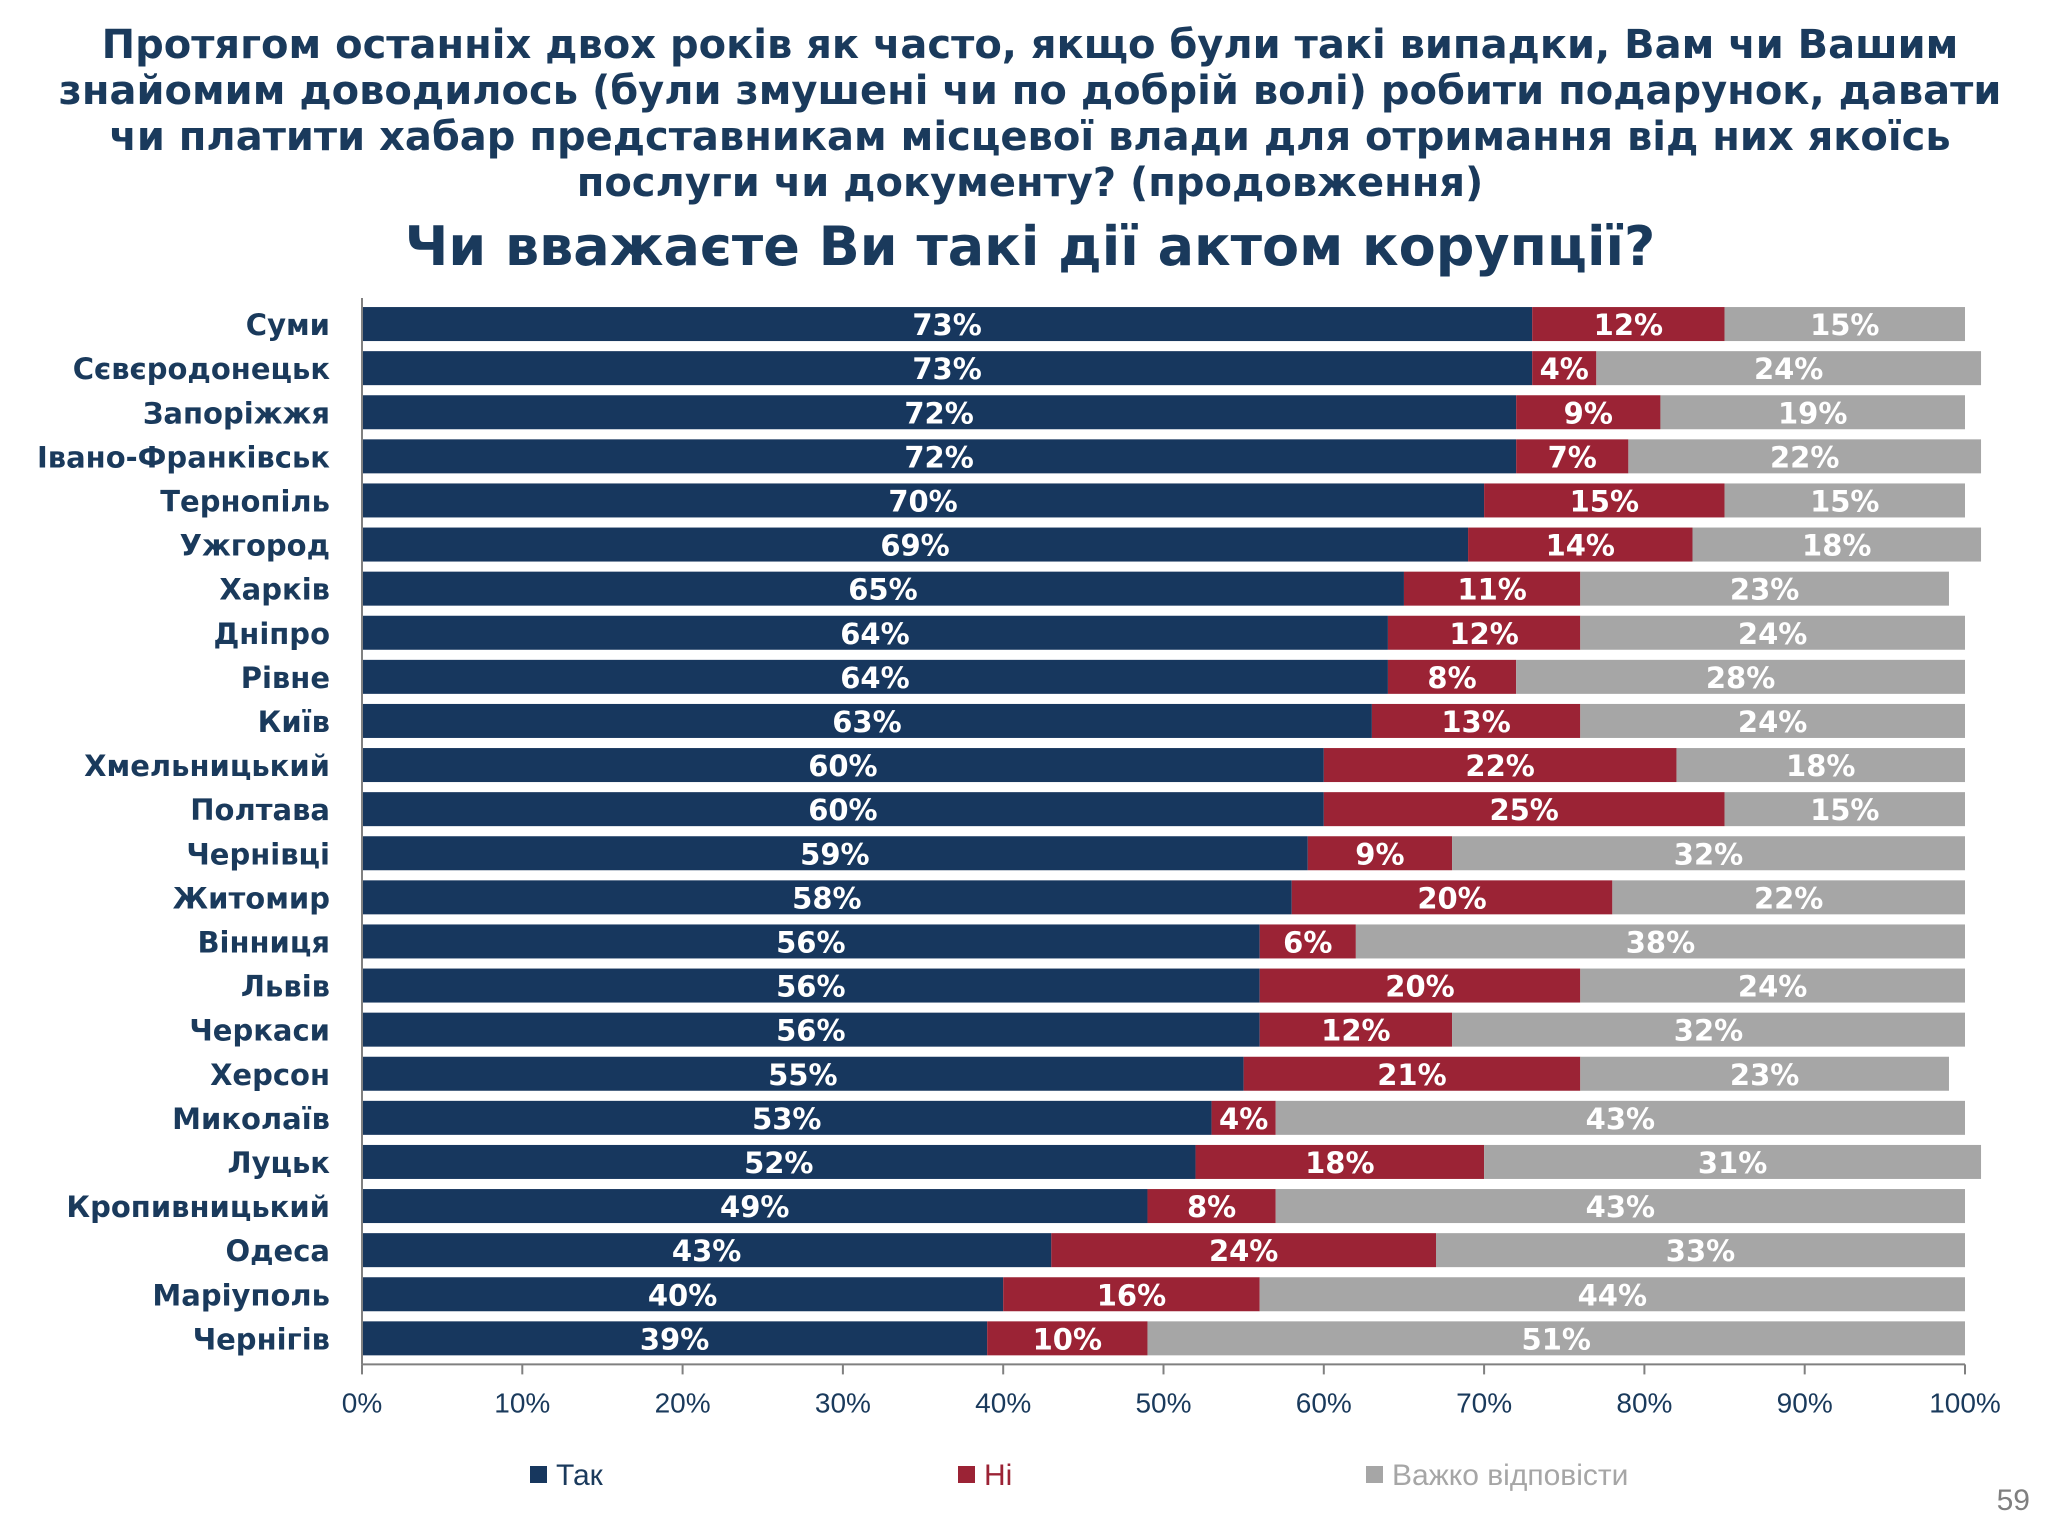 Image resolution: width=2048 pixels, height=1536 pixels. Describe the element at coordinates (1451, 898) in the screenshot. I see `data-label: 20%` at that location.